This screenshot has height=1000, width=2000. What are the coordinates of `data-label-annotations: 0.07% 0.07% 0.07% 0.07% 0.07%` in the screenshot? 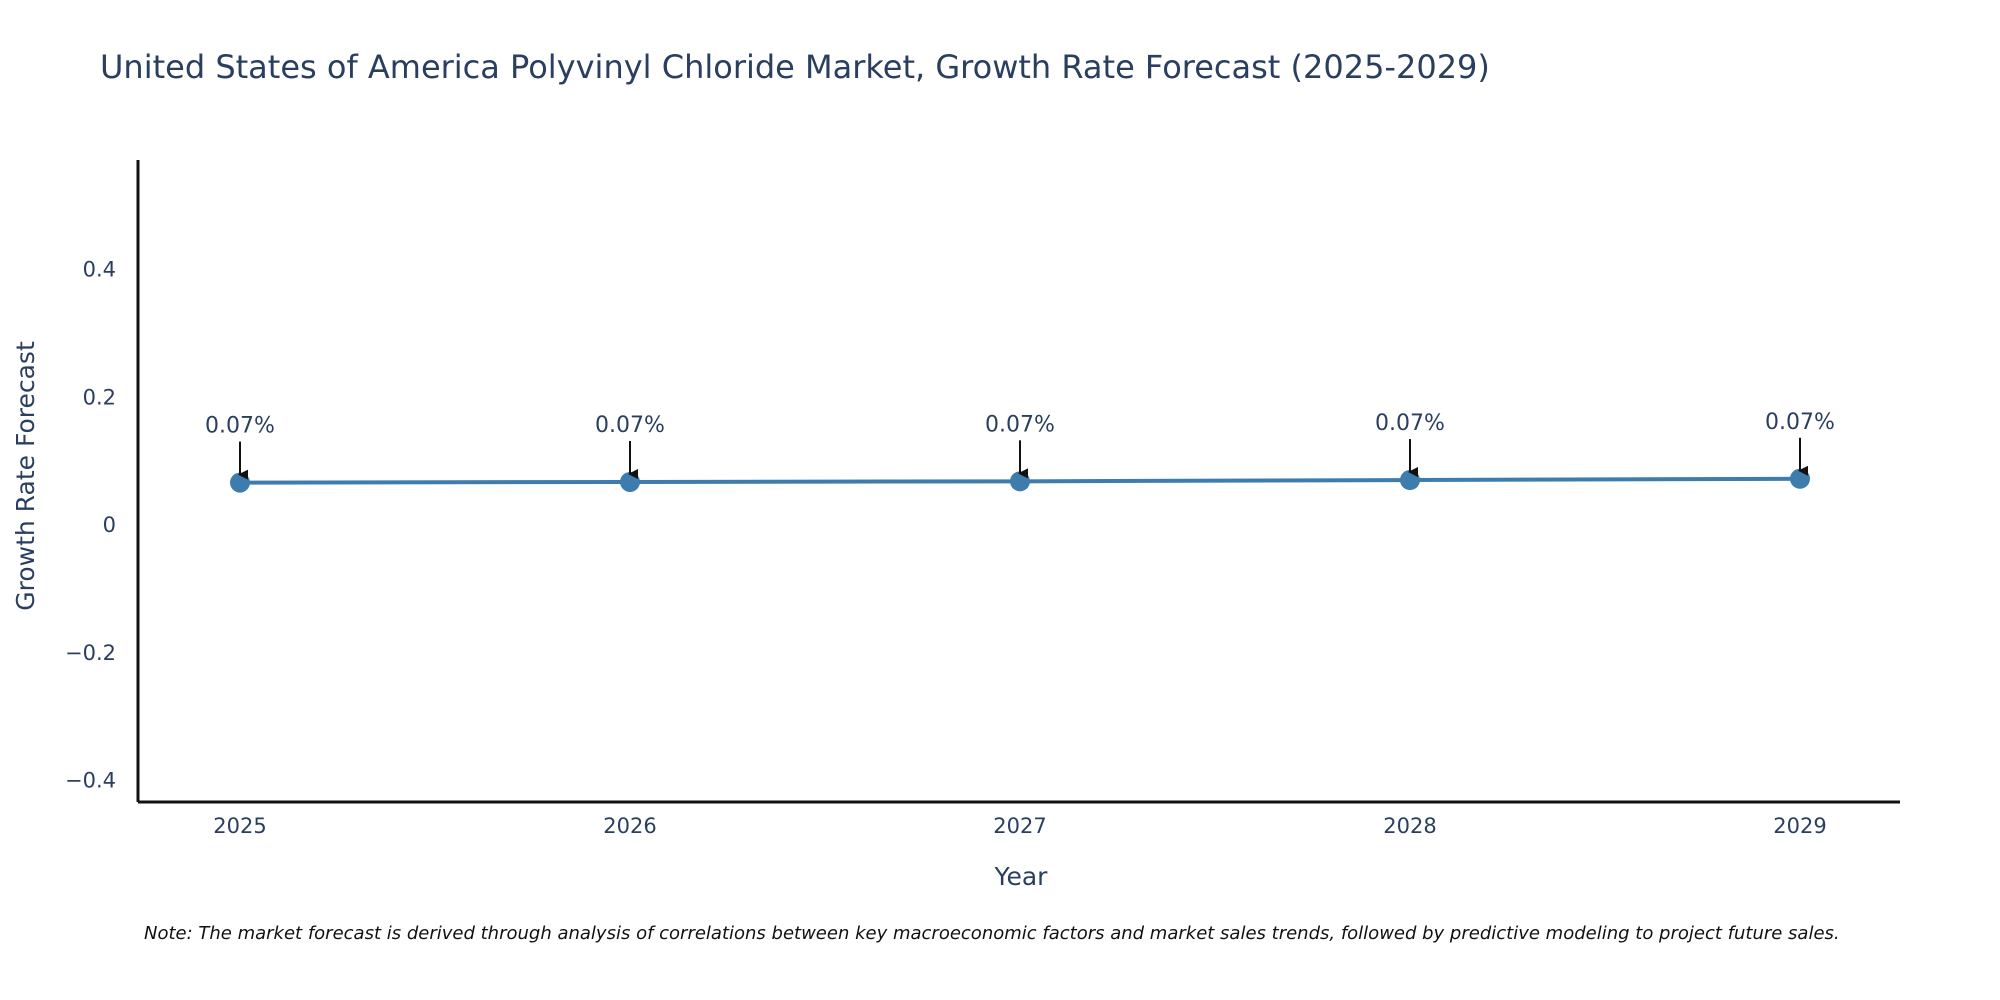 It's located at (1020, 445).